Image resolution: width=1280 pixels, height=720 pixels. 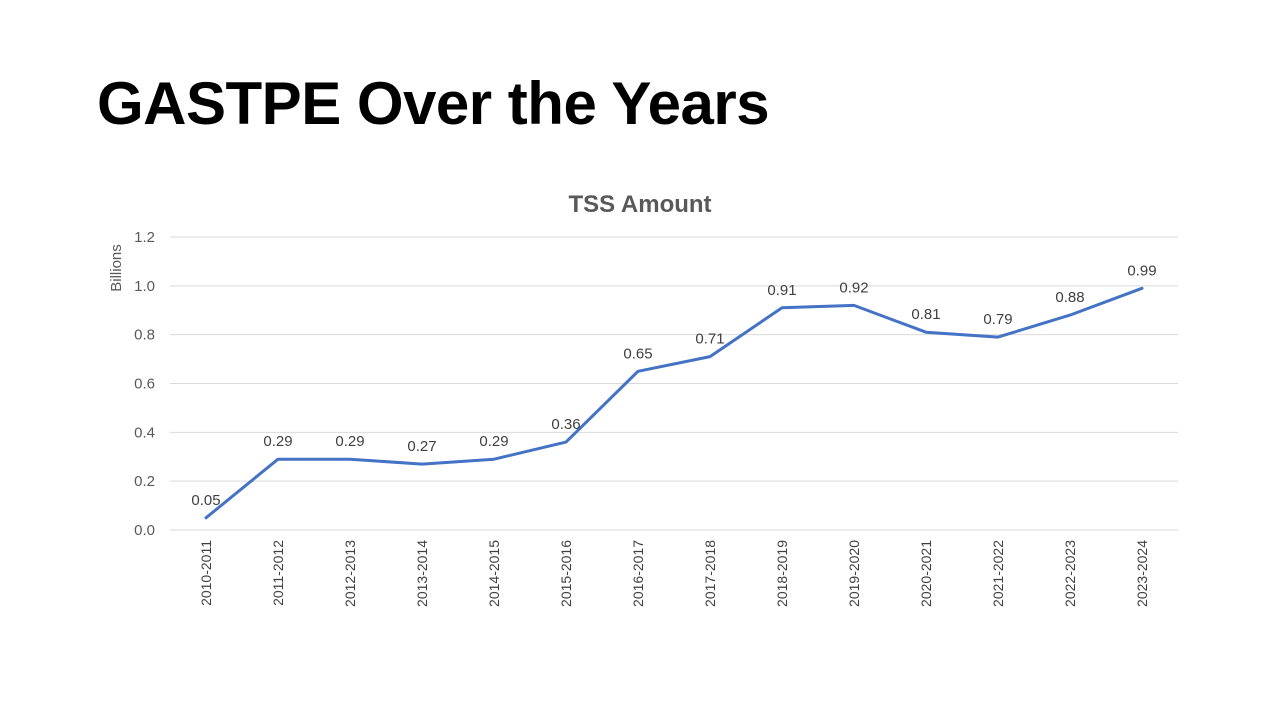 I want to click on data-label: 0.05, so click(x=205, y=500).